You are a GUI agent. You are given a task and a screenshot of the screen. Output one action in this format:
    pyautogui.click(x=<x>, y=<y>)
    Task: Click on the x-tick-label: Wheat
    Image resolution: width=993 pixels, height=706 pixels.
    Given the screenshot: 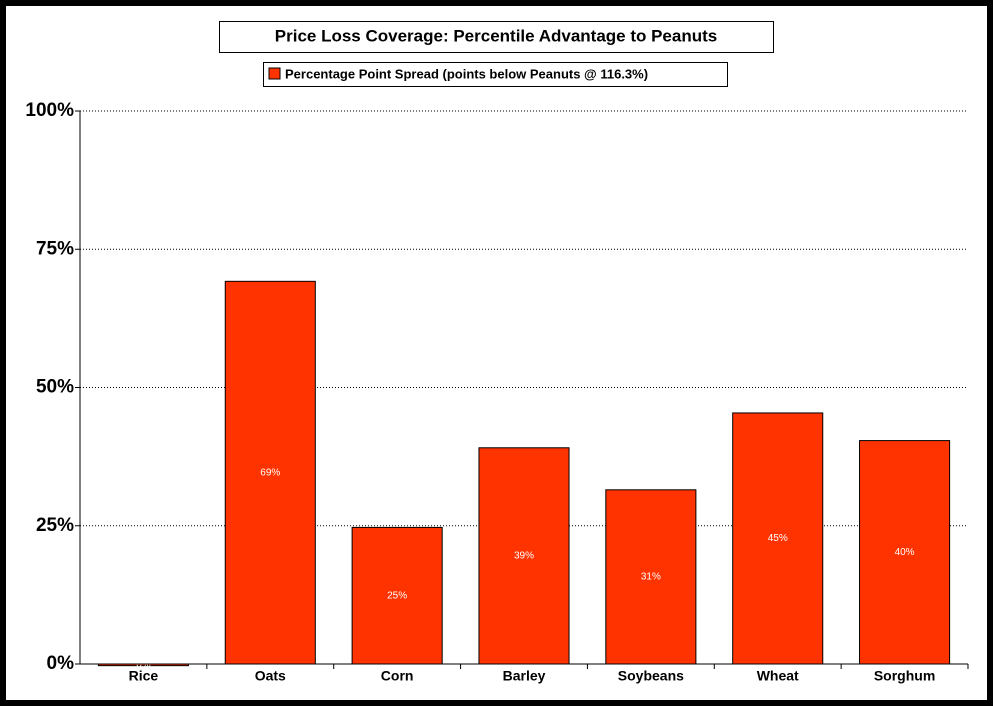 What is the action you would take?
    pyautogui.click(x=778, y=676)
    